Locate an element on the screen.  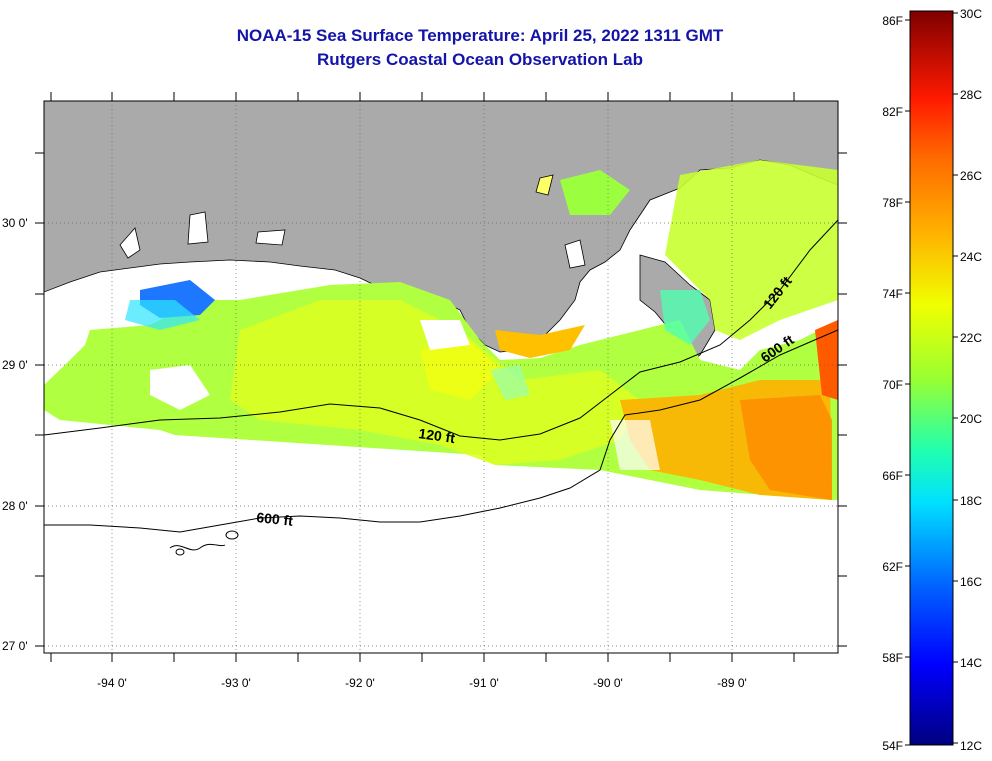
colorbar-f-label: 82F is located at coordinates (892, 112).